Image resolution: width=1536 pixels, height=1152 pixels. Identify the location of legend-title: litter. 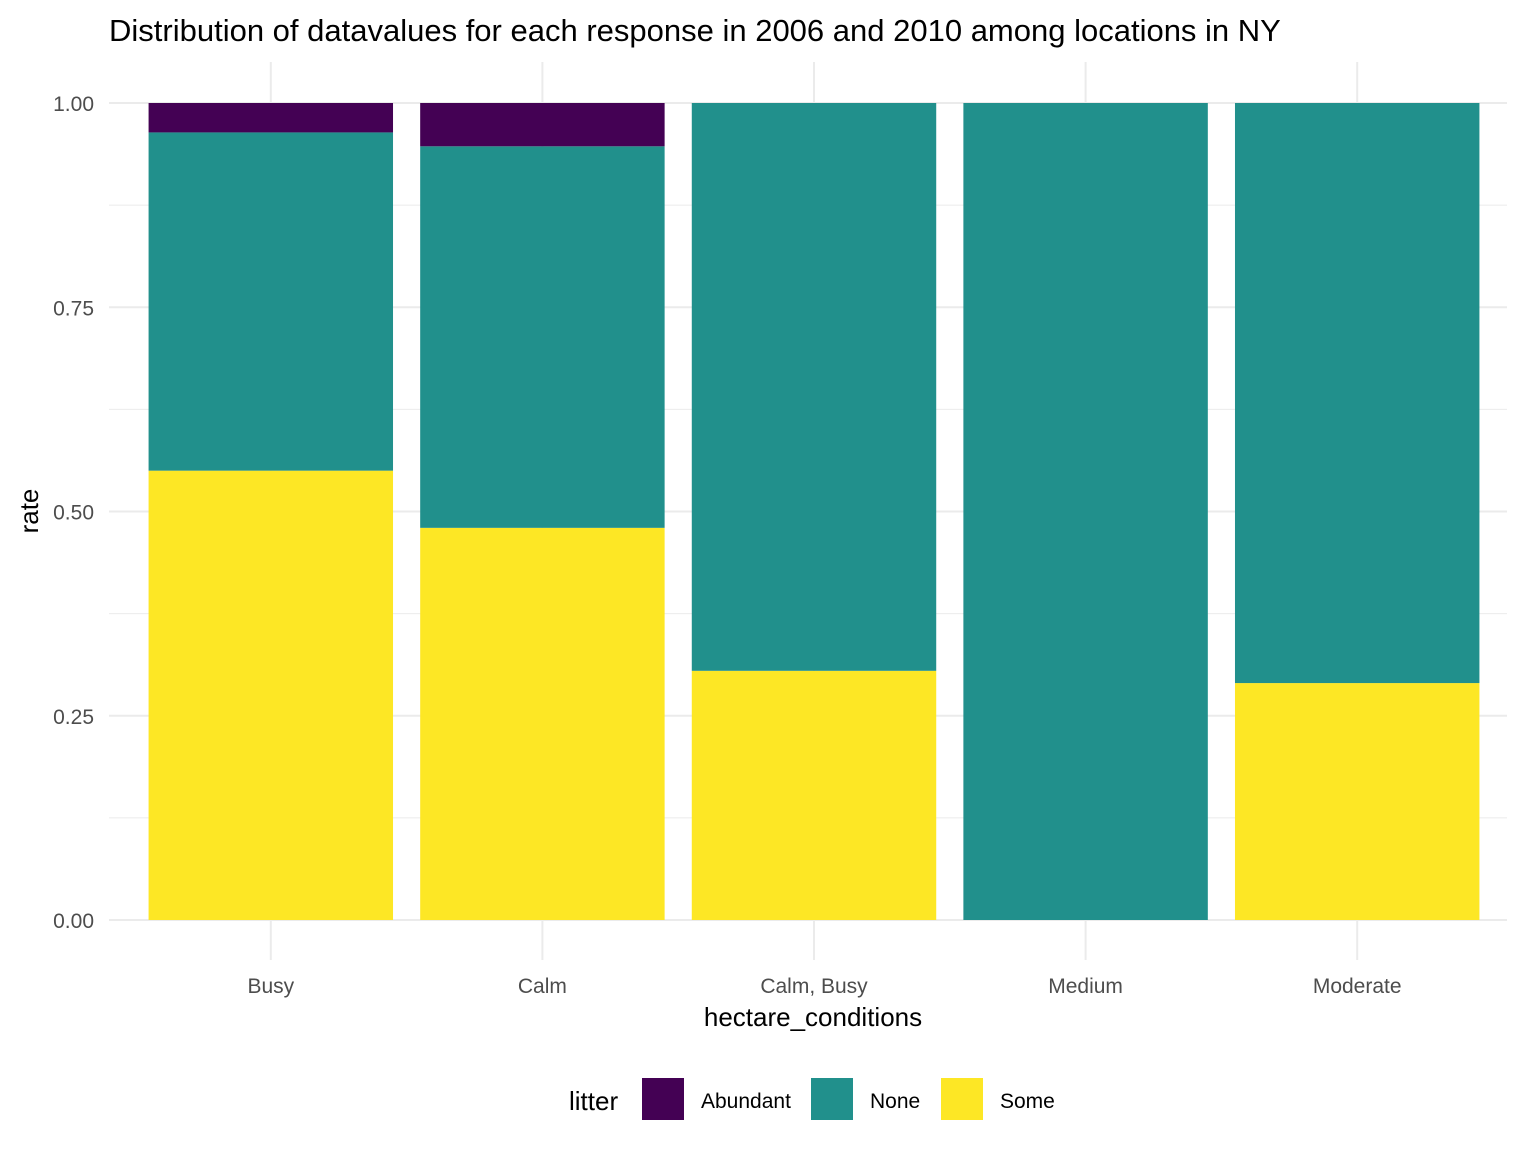
(593, 1101).